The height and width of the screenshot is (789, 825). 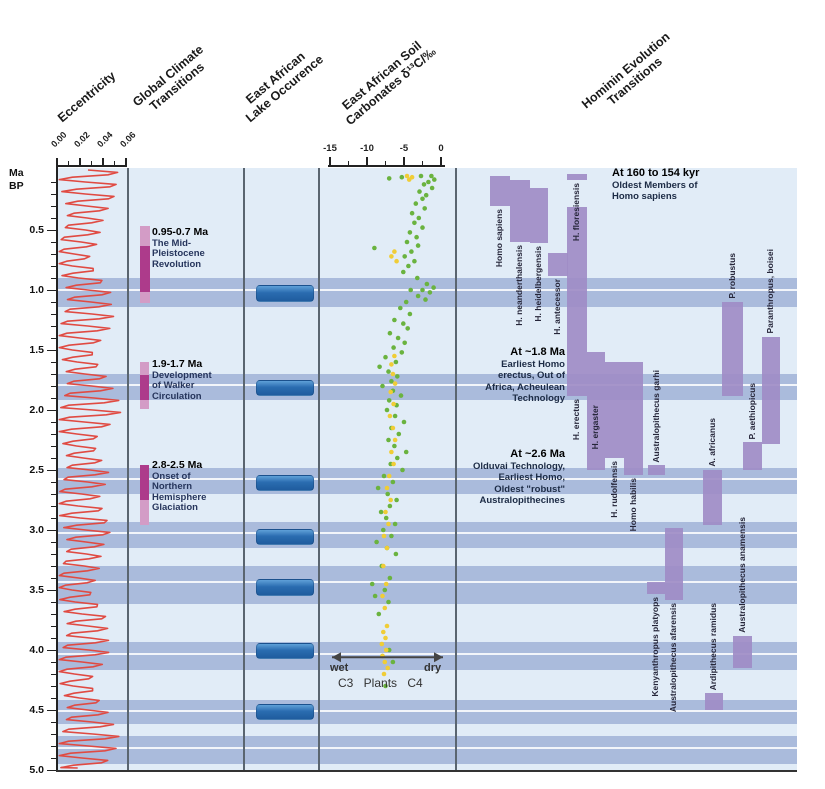 What do you see at coordinates (741, 574) in the screenshot?
I see `hominin-label-australopithecus-anamensis: Australopithecus anamensis` at bounding box center [741, 574].